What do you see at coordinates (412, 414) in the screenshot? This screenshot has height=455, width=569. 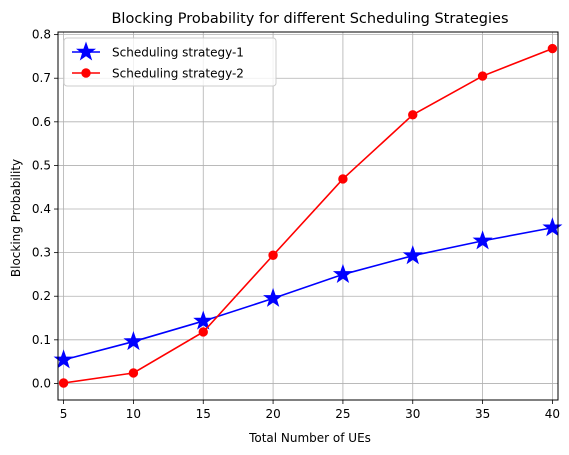 I see `x-tick-label: 30` at bounding box center [412, 414].